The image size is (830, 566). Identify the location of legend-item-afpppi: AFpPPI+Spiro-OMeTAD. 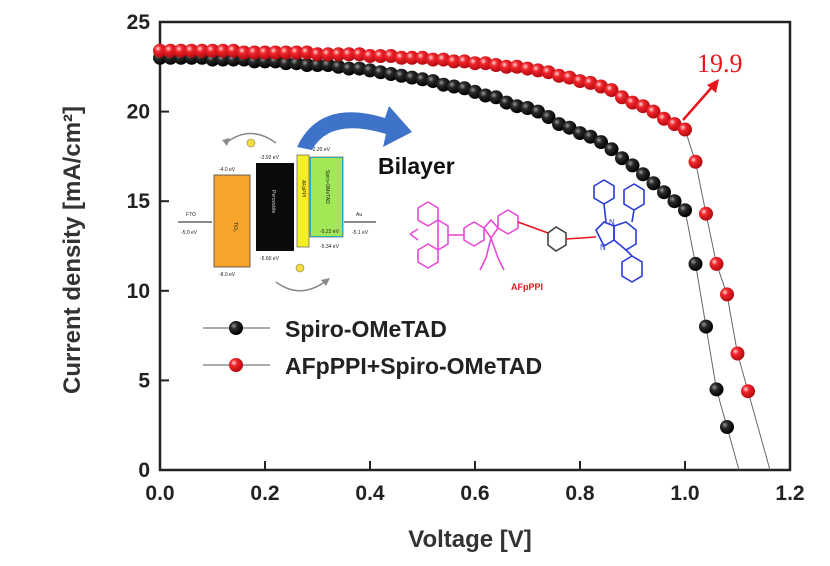
(372, 366).